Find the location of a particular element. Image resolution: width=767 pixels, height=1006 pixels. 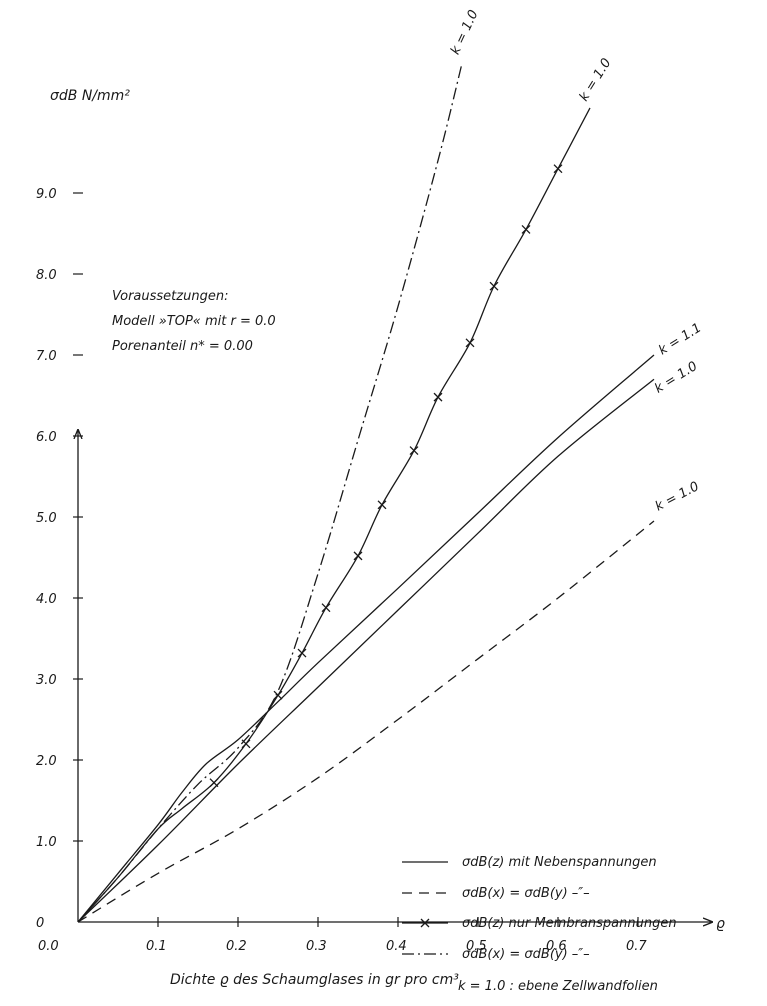

annotation-line: Modell »TOP« mit r = 0.0 is located at coordinates (194, 321).